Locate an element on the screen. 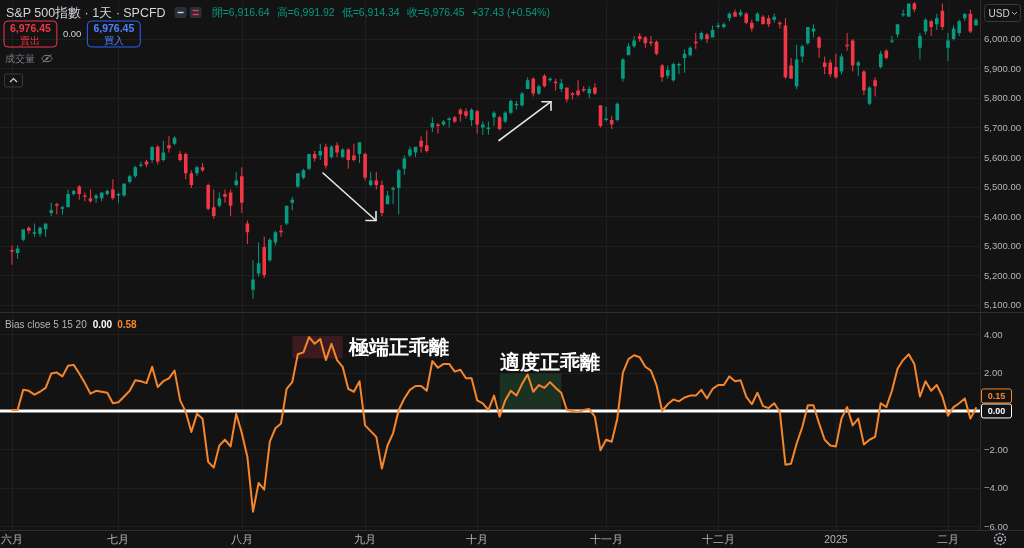  annotation: 開=6,916.64 is located at coordinates (240, 12).